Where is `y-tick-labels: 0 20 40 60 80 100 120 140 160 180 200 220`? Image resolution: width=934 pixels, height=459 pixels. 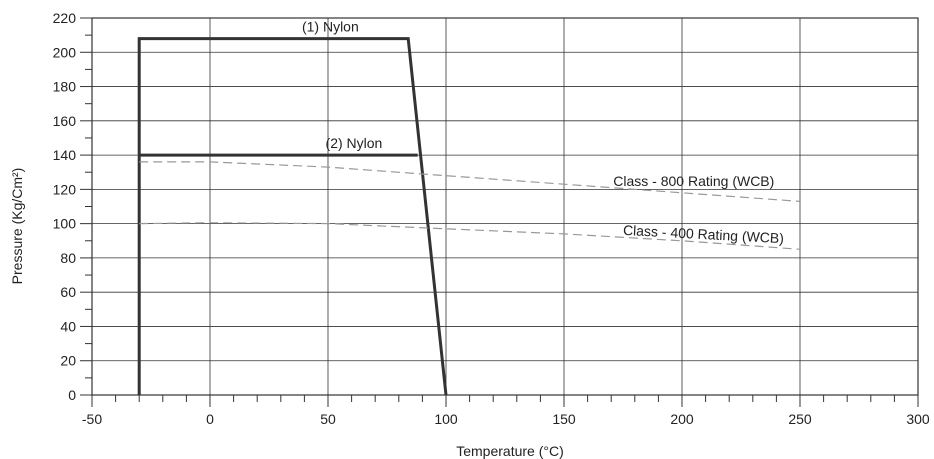
y-tick-labels: 0 20 40 60 80 100 120 140 160 180 200 220 is located at coordinates (65, 206).